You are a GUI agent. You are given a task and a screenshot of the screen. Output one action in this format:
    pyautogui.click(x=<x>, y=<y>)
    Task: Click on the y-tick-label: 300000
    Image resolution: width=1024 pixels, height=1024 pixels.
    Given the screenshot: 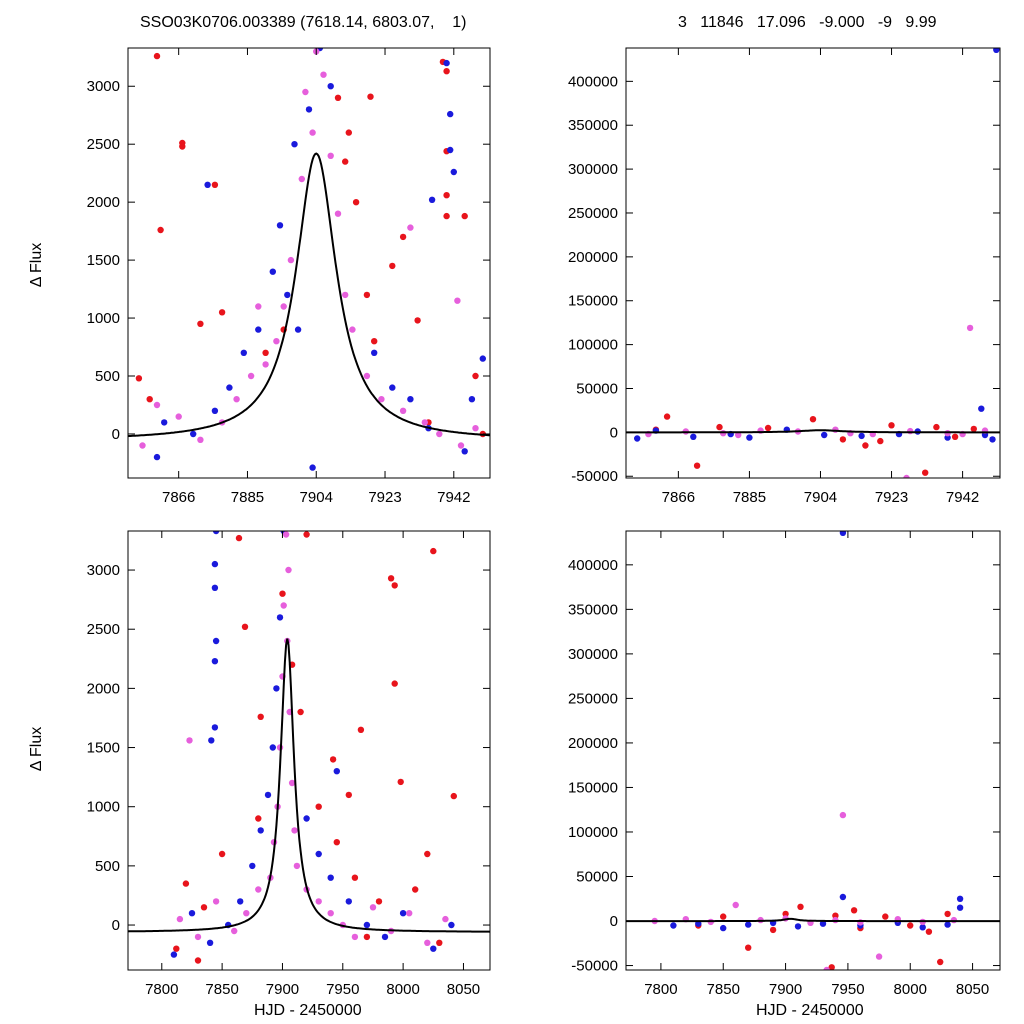 What is the action you would take?
    pyautogui.click(x=593, y=654)
    